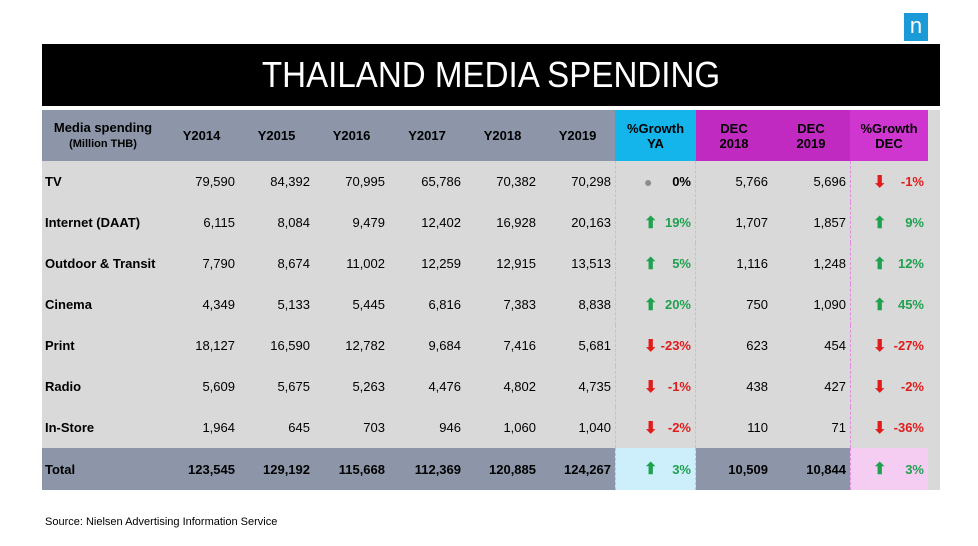 This screenshot has width=978, height=546. Describe the element at coordinates (351, 222) in the screenshot. I see `cell-value: 9,479` at that location.